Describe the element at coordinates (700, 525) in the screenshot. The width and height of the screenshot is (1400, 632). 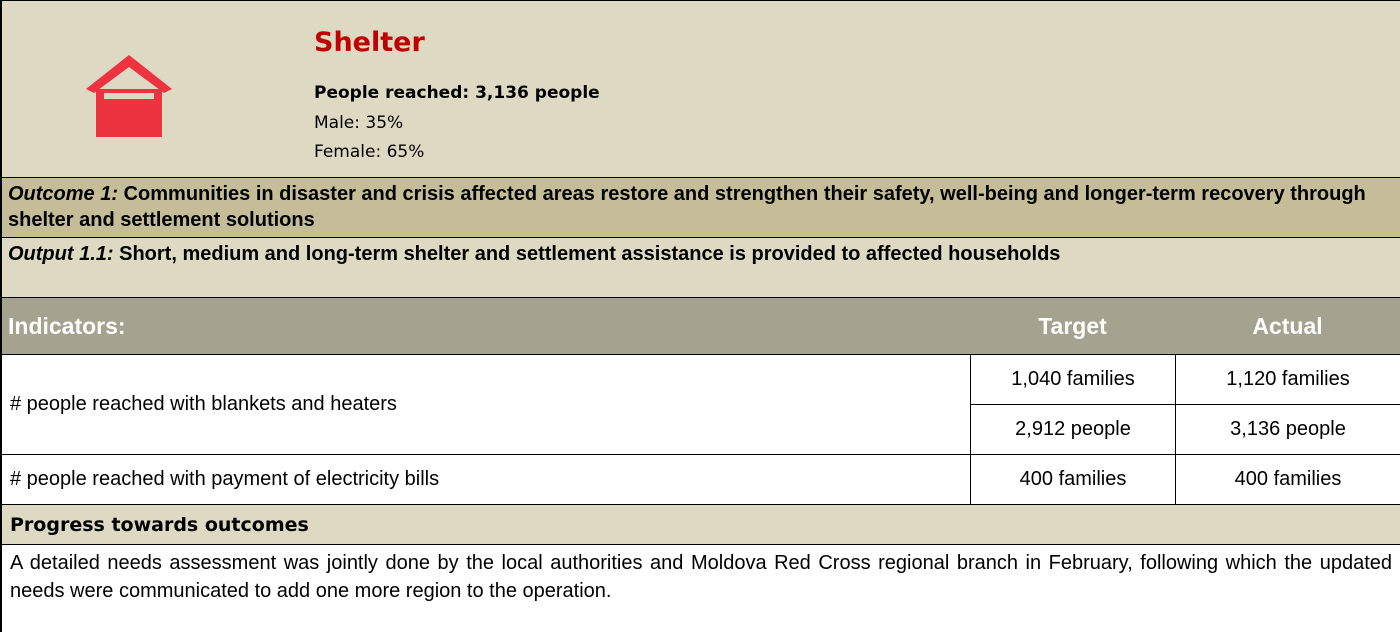
I see `progress-title: Progress towards outcomes` at that location.